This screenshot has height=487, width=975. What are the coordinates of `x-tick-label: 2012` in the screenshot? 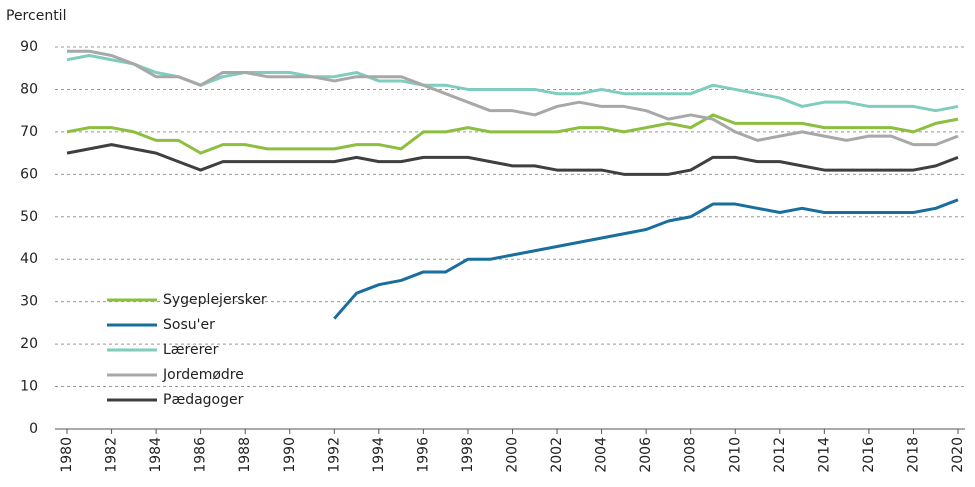 It's located at (780, 455).